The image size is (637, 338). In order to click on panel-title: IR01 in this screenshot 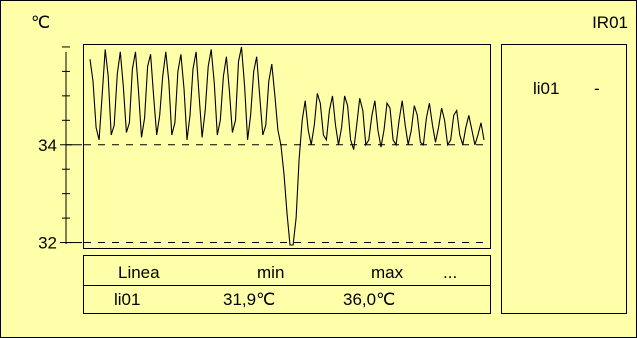, I will do `click(610, 22)`.